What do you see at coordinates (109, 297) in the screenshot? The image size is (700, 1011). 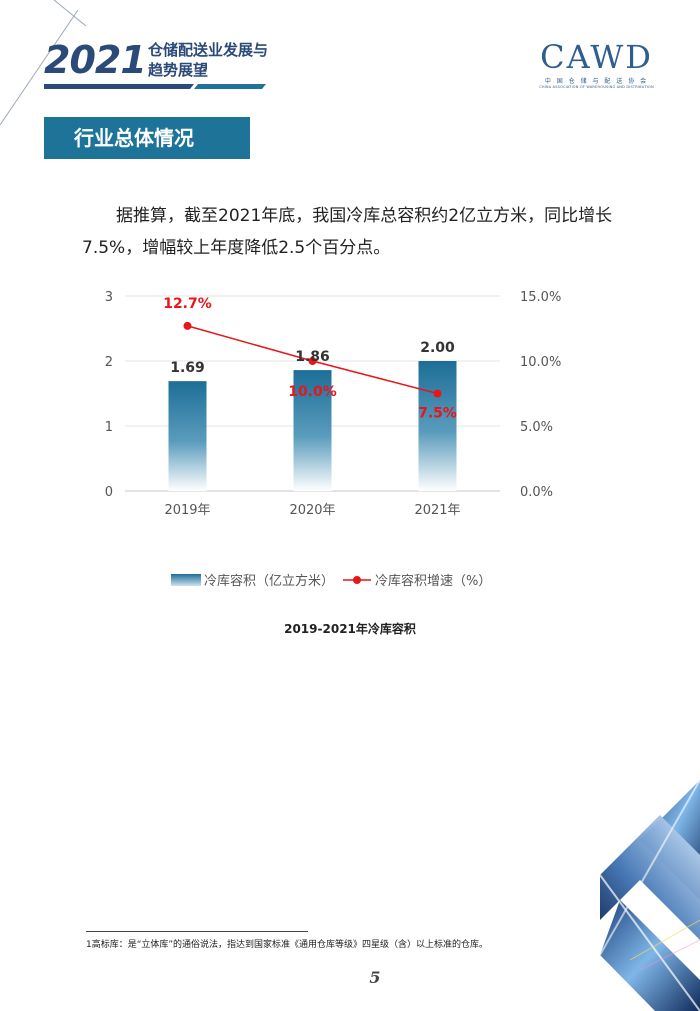 I see `y-left-tick-label: 3` at bounding box center [109, 297].